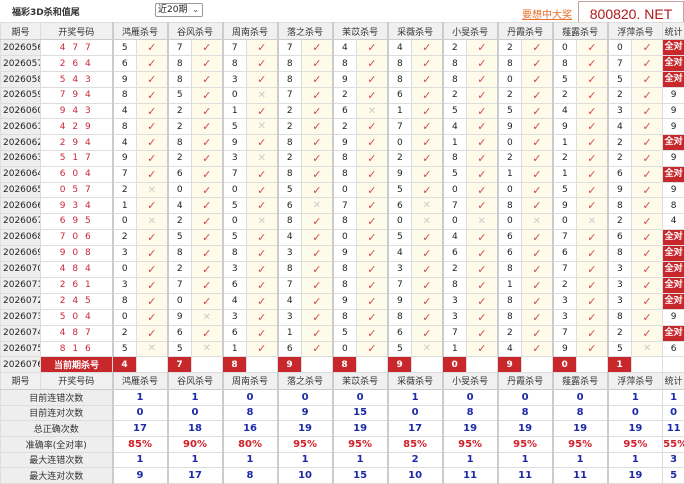 This screenshot has height=484, width=684. What do you see at coordinates (415, 476) in the screenshot?
I see `stats-value: 10` at bounding box center [415, 476].